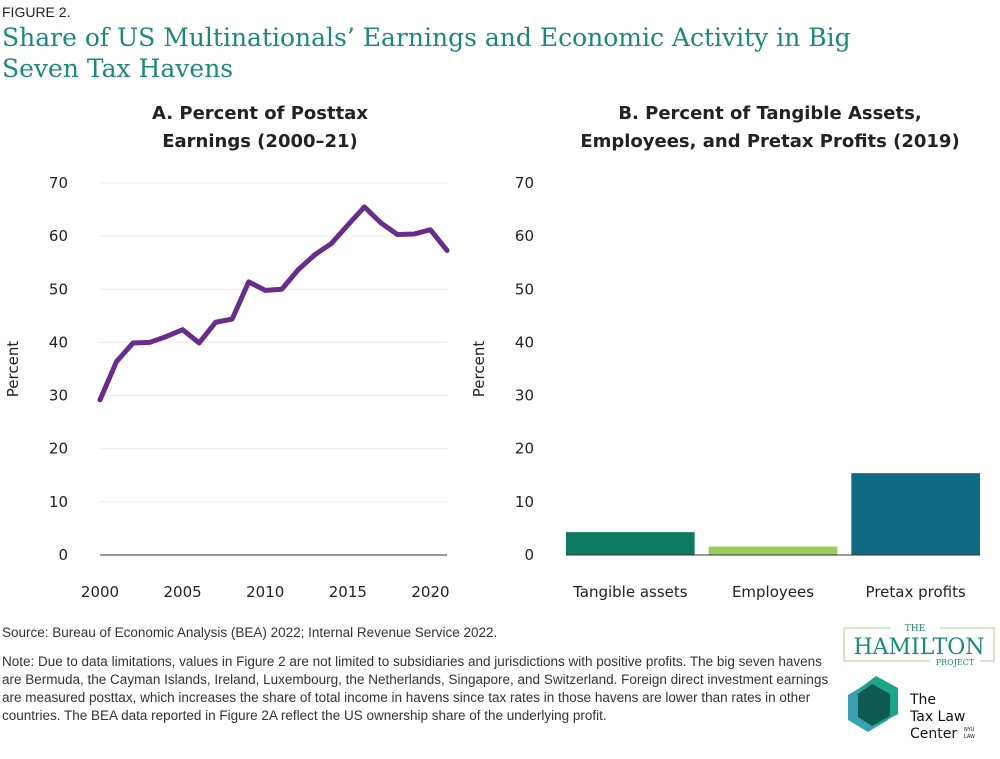  What do you see at coordinates (955, 662) in the screenshot?
I see `svg-text: PROJECT` at bounding box center [955, 662].